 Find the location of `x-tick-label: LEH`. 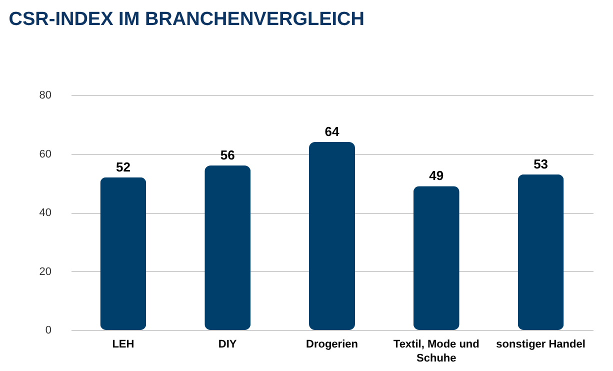

x-tick-label: LEH is located at coordinates (123, 344).